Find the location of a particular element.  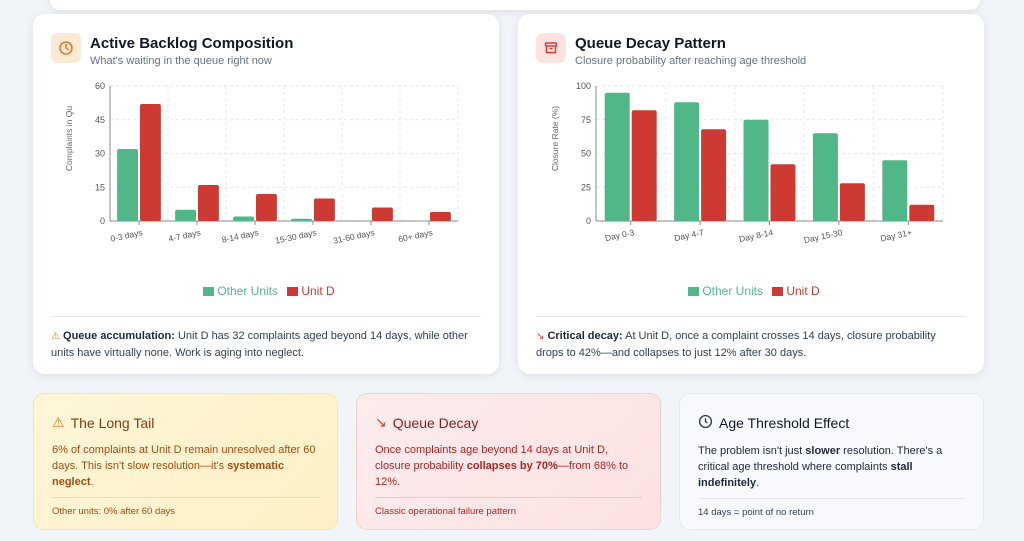

y-tick-label: 60 is located at coordinates (100, 86).